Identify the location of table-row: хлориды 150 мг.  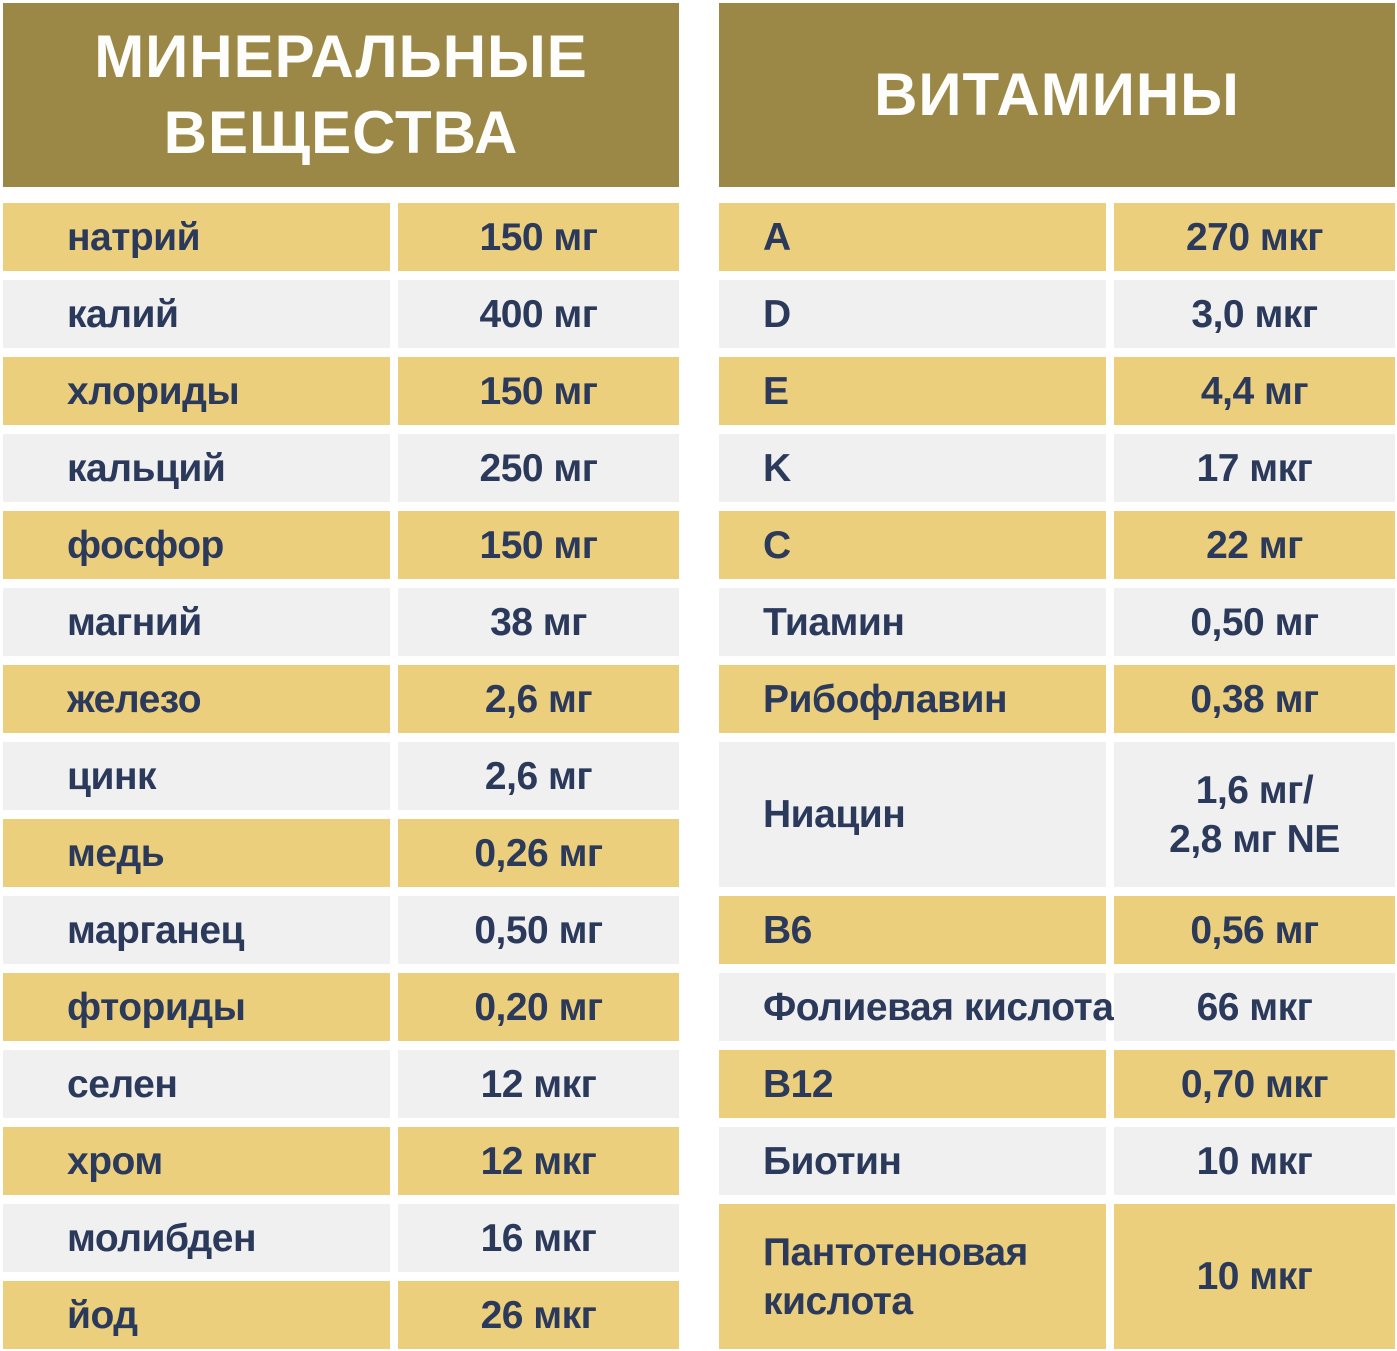
(341, 391).